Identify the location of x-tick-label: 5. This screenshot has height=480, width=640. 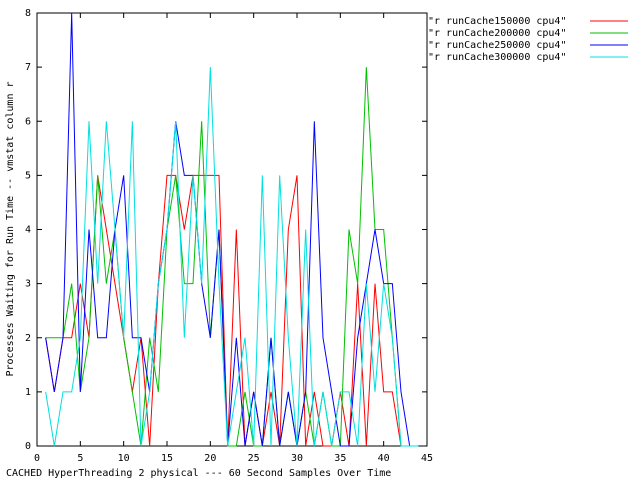
(80, 458).